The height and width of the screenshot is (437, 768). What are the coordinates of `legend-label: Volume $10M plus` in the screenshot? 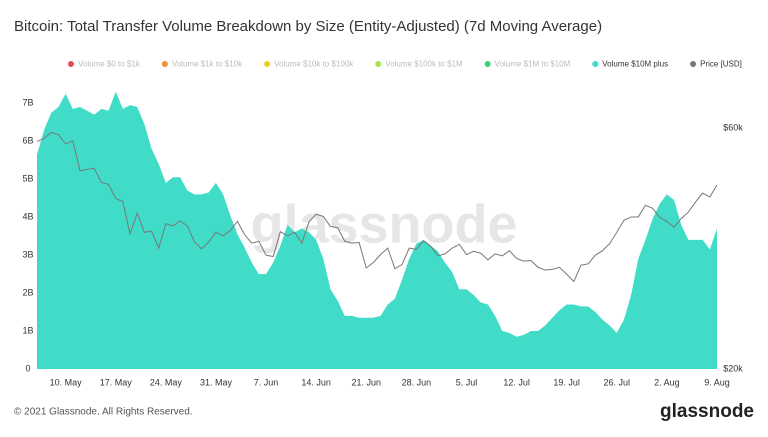 It's located at (635, 64).